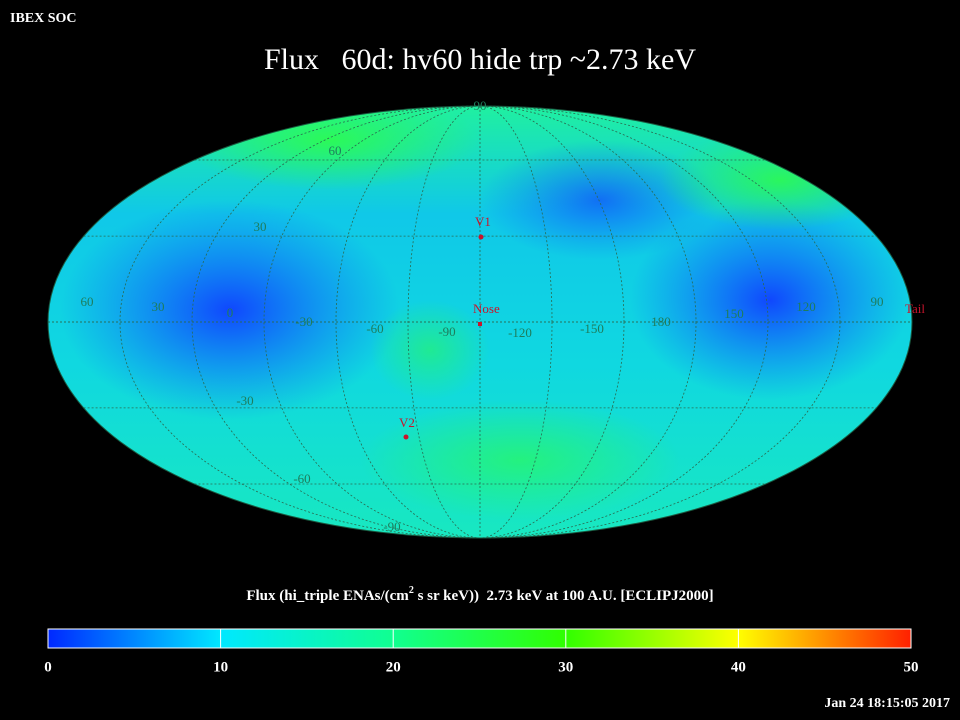  What do you see at coordinates (411, 590) in the screenshot?
I see `colorbar-title-sup: 2` at bounding box center [411, 590].